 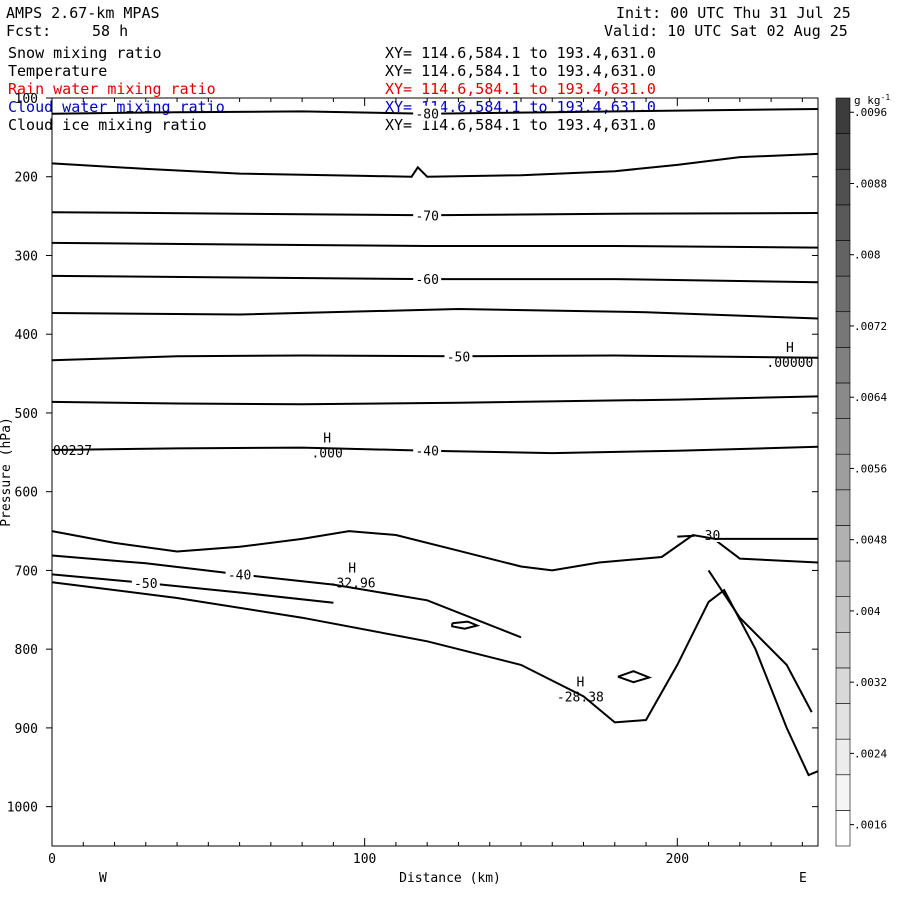 What do you see at coordinates (72, 451) in the screenshot?
I see `edge-value-label: 00237` at bounding box center [72, 451].